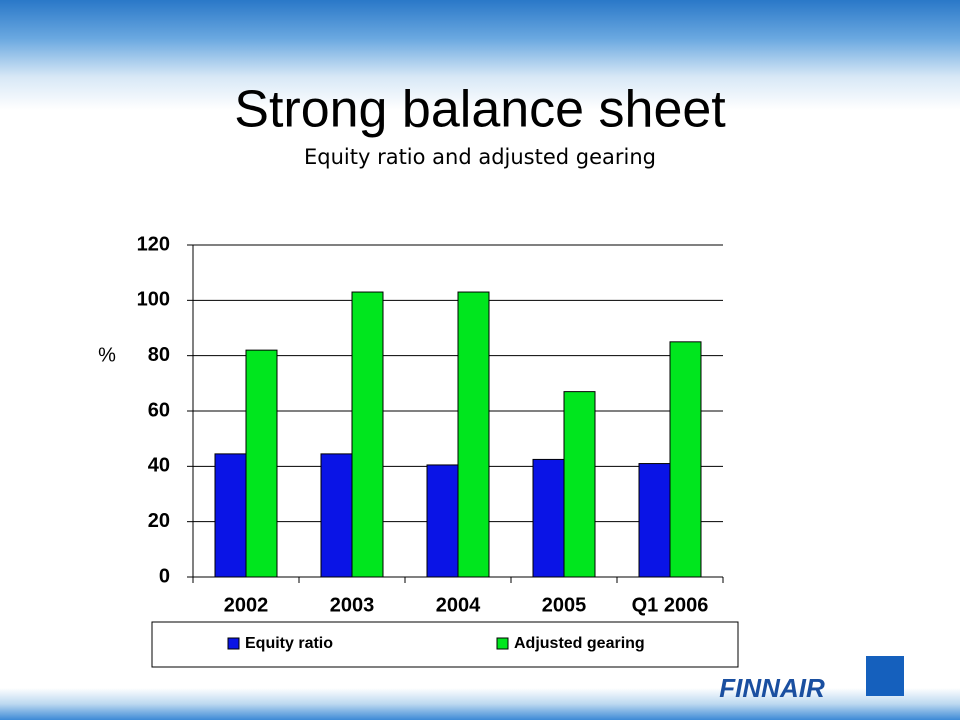  What do you see at coordinates (579, 643) in the screenshot?
I see `legend-label: Adjusted gearing` at bounding box center [579, 643].